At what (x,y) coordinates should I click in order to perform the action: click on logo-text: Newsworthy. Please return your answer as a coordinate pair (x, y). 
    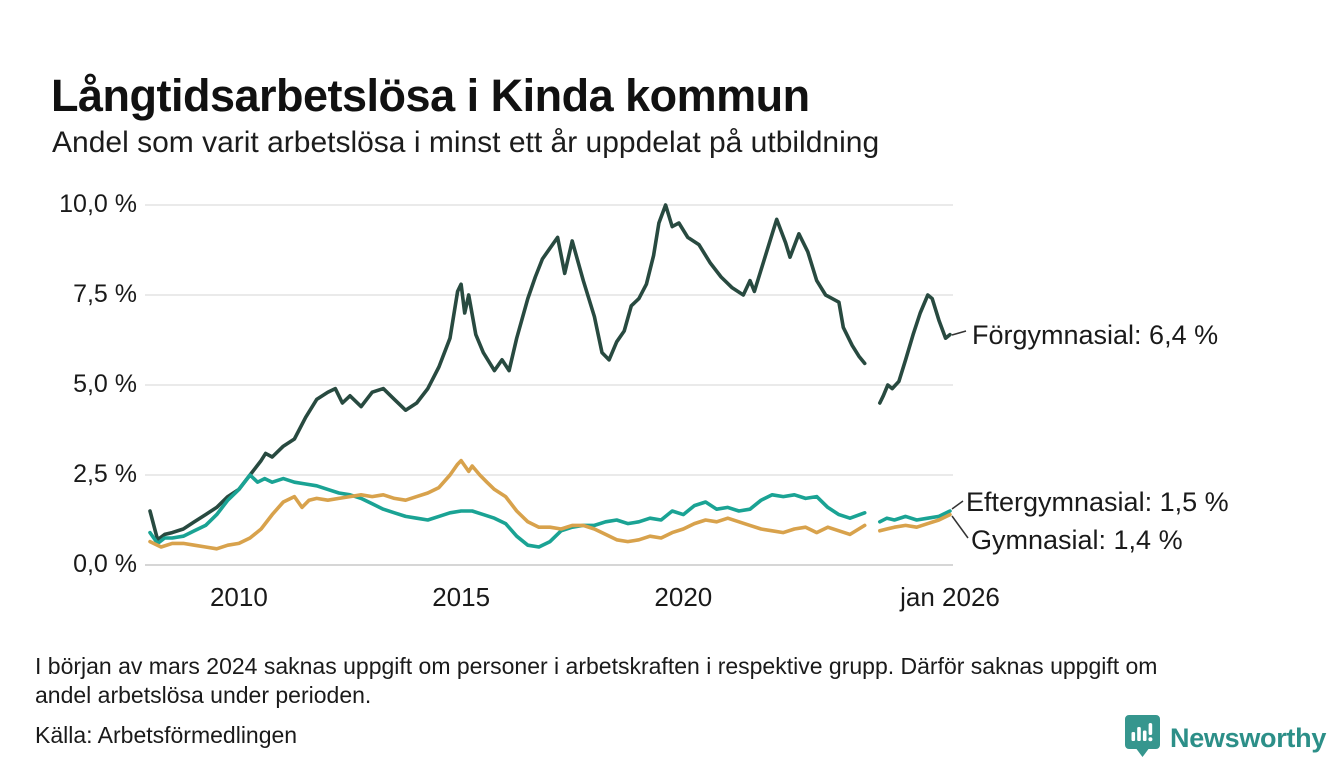
    Looking at the image, I should click on (1248, 737).